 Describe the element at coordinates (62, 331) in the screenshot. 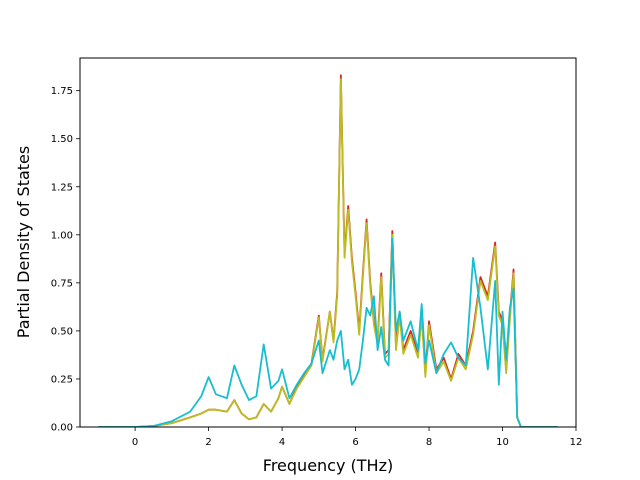

I see `y-tick-label: 0.50` at that location.